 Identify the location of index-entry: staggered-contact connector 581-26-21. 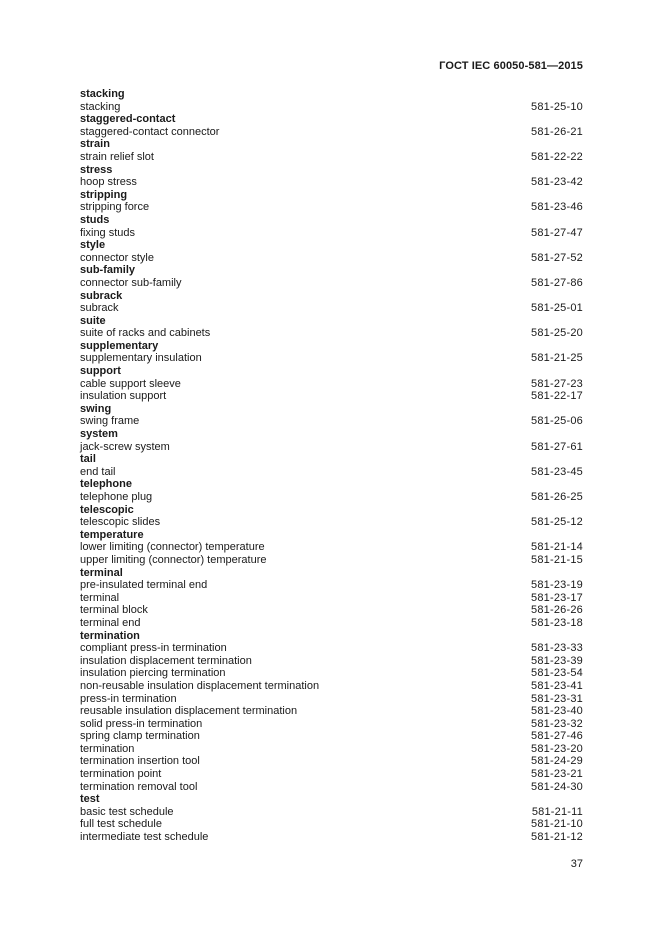
(331, 132).